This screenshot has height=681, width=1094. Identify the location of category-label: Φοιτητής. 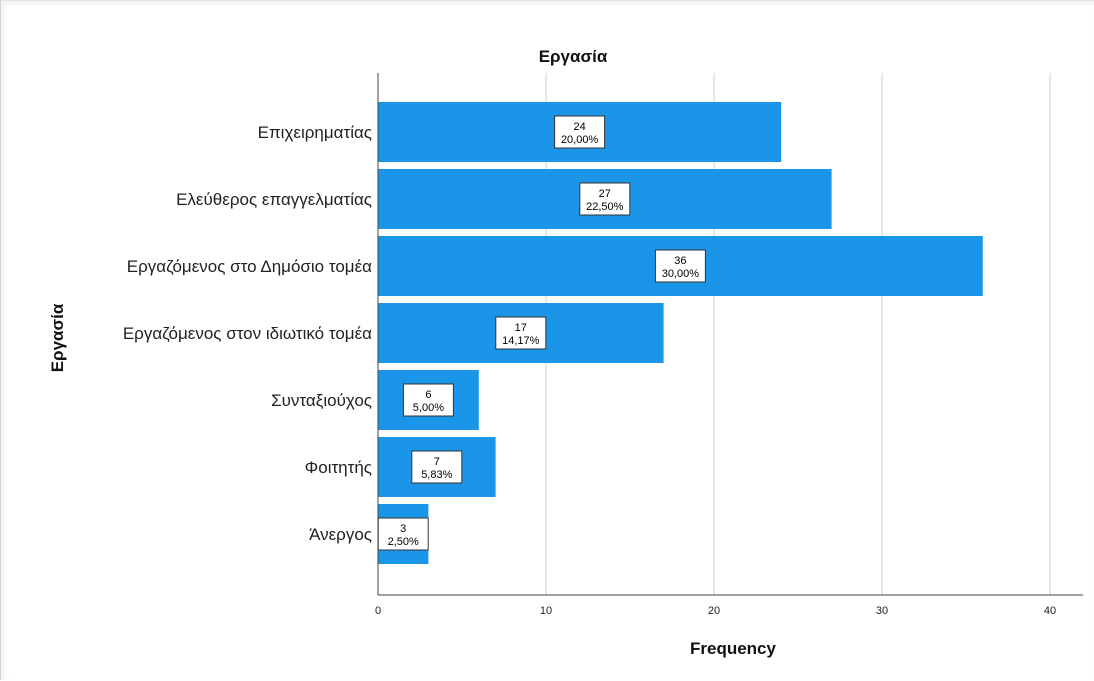
(338, 467).